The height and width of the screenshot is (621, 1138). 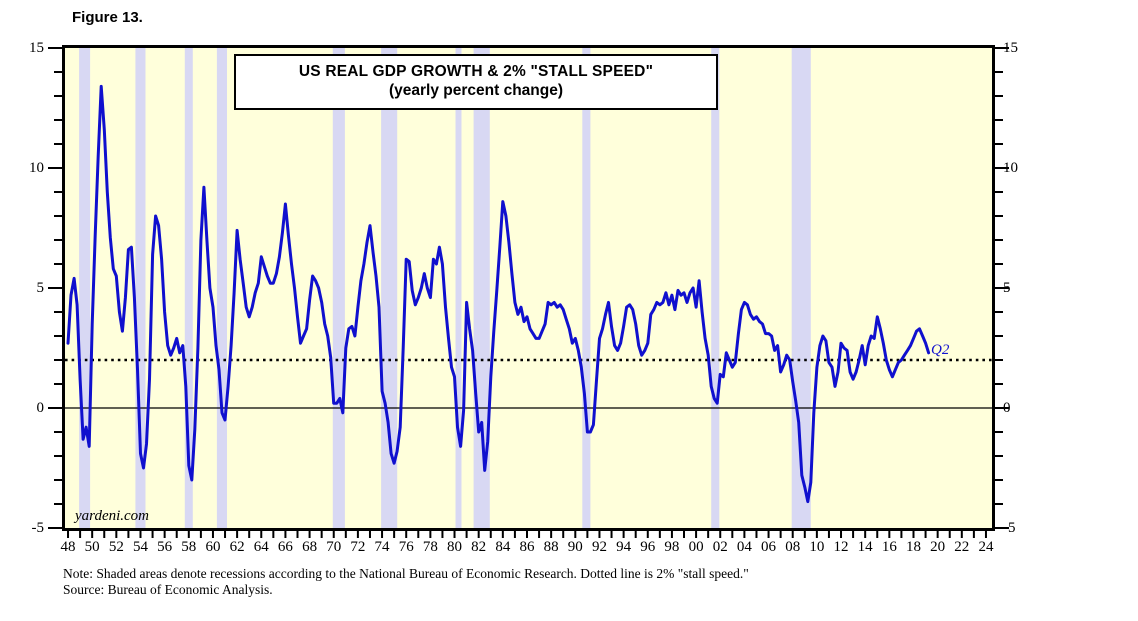 I want to click on last-point-quarter-label: Q2, so click(x=940, y=350).